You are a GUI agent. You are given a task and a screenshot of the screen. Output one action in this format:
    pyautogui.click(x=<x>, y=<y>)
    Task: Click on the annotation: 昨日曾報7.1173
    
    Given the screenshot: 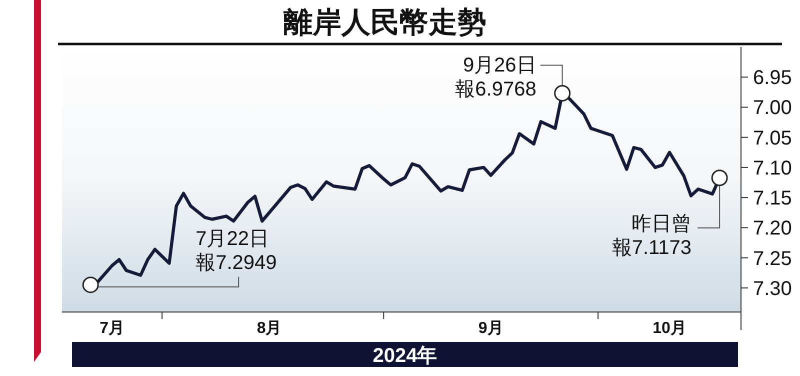 What is the action you would take?
    pyautogui.click(x=652, y=235)
    